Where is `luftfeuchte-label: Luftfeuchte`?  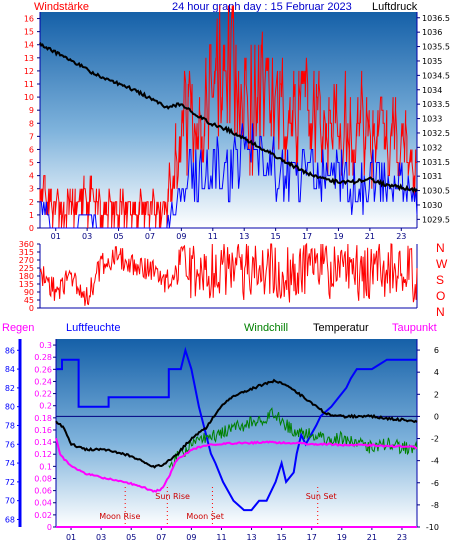 luftfeuchte-label: Luftfeuchte is located at coordinates (93, 328).